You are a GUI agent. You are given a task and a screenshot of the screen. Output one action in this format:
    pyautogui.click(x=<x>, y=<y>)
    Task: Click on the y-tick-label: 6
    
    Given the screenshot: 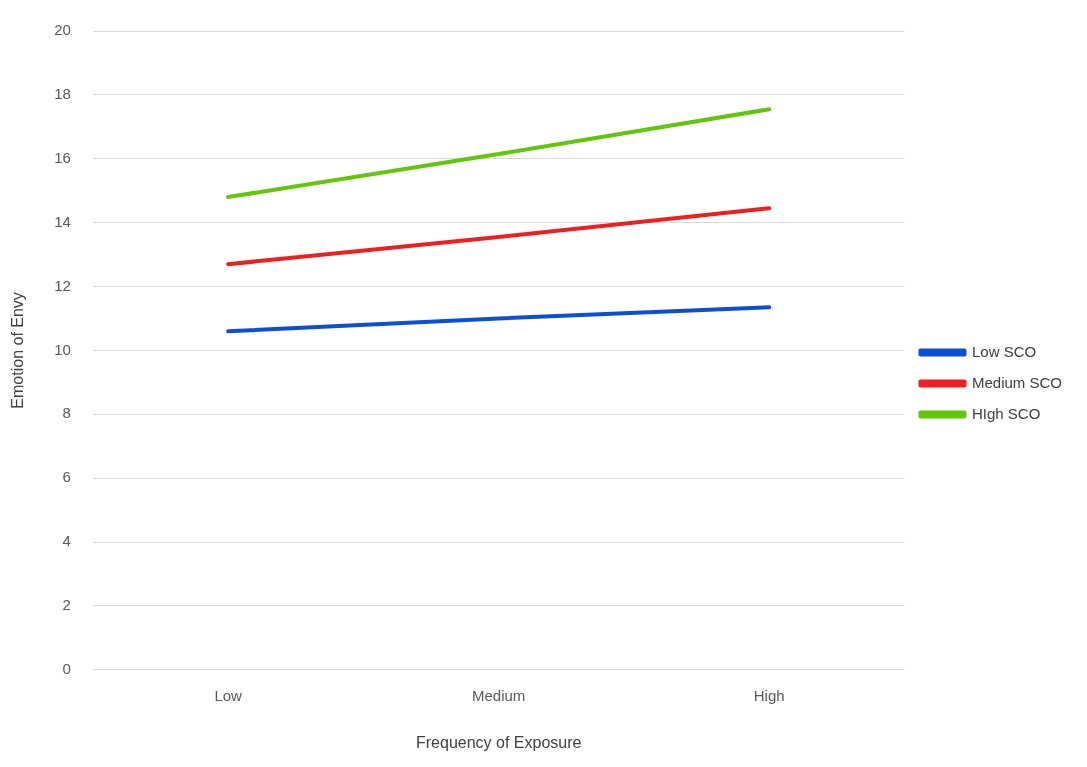 What is the action you would take?
    pyautogui.click(x=66, y=477)
    